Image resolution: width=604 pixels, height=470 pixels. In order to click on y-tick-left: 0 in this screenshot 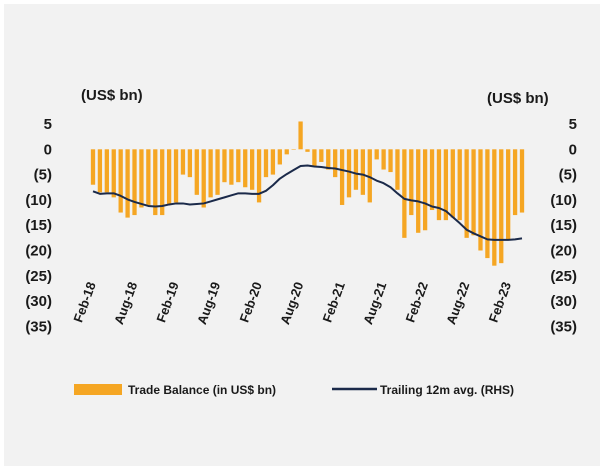, I will do `click(48, 149)`.